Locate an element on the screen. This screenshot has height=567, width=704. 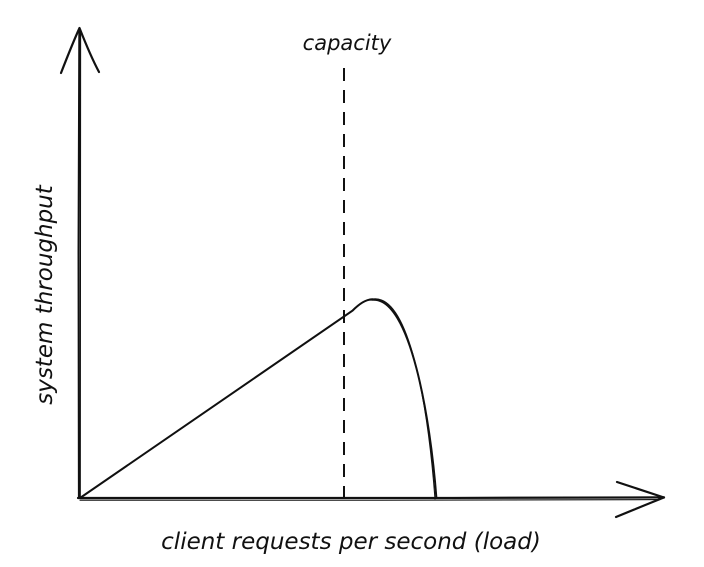
x-axis-line-sketch is located at coordinates (370, 500).